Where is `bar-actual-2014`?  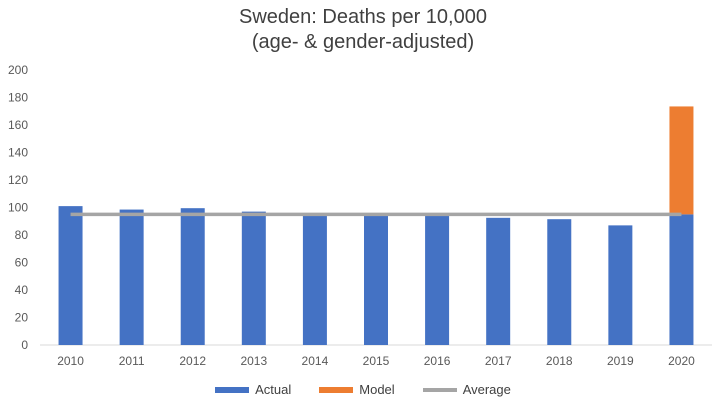
bar-actual-2014 is located at coordinates (314, 280).